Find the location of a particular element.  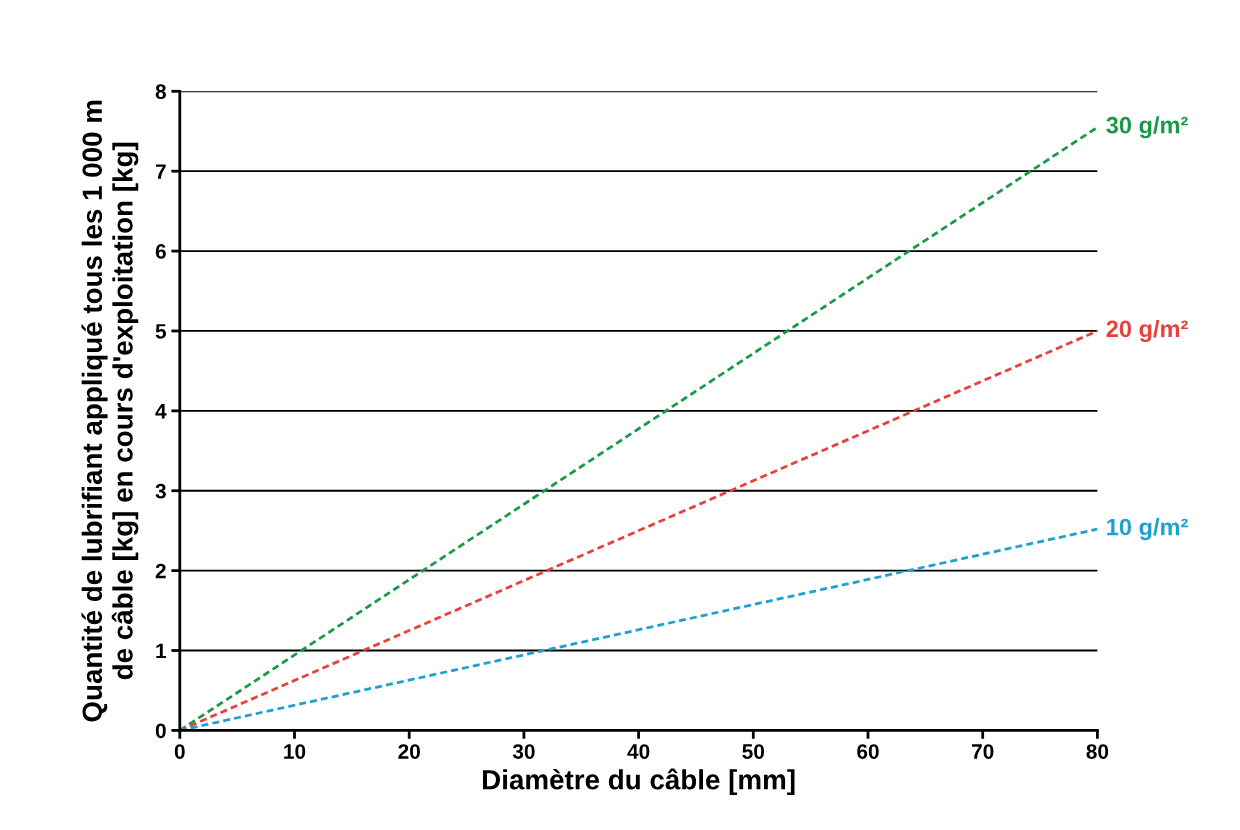

y-tick-label: 8 is located at coordinates (160, 92).